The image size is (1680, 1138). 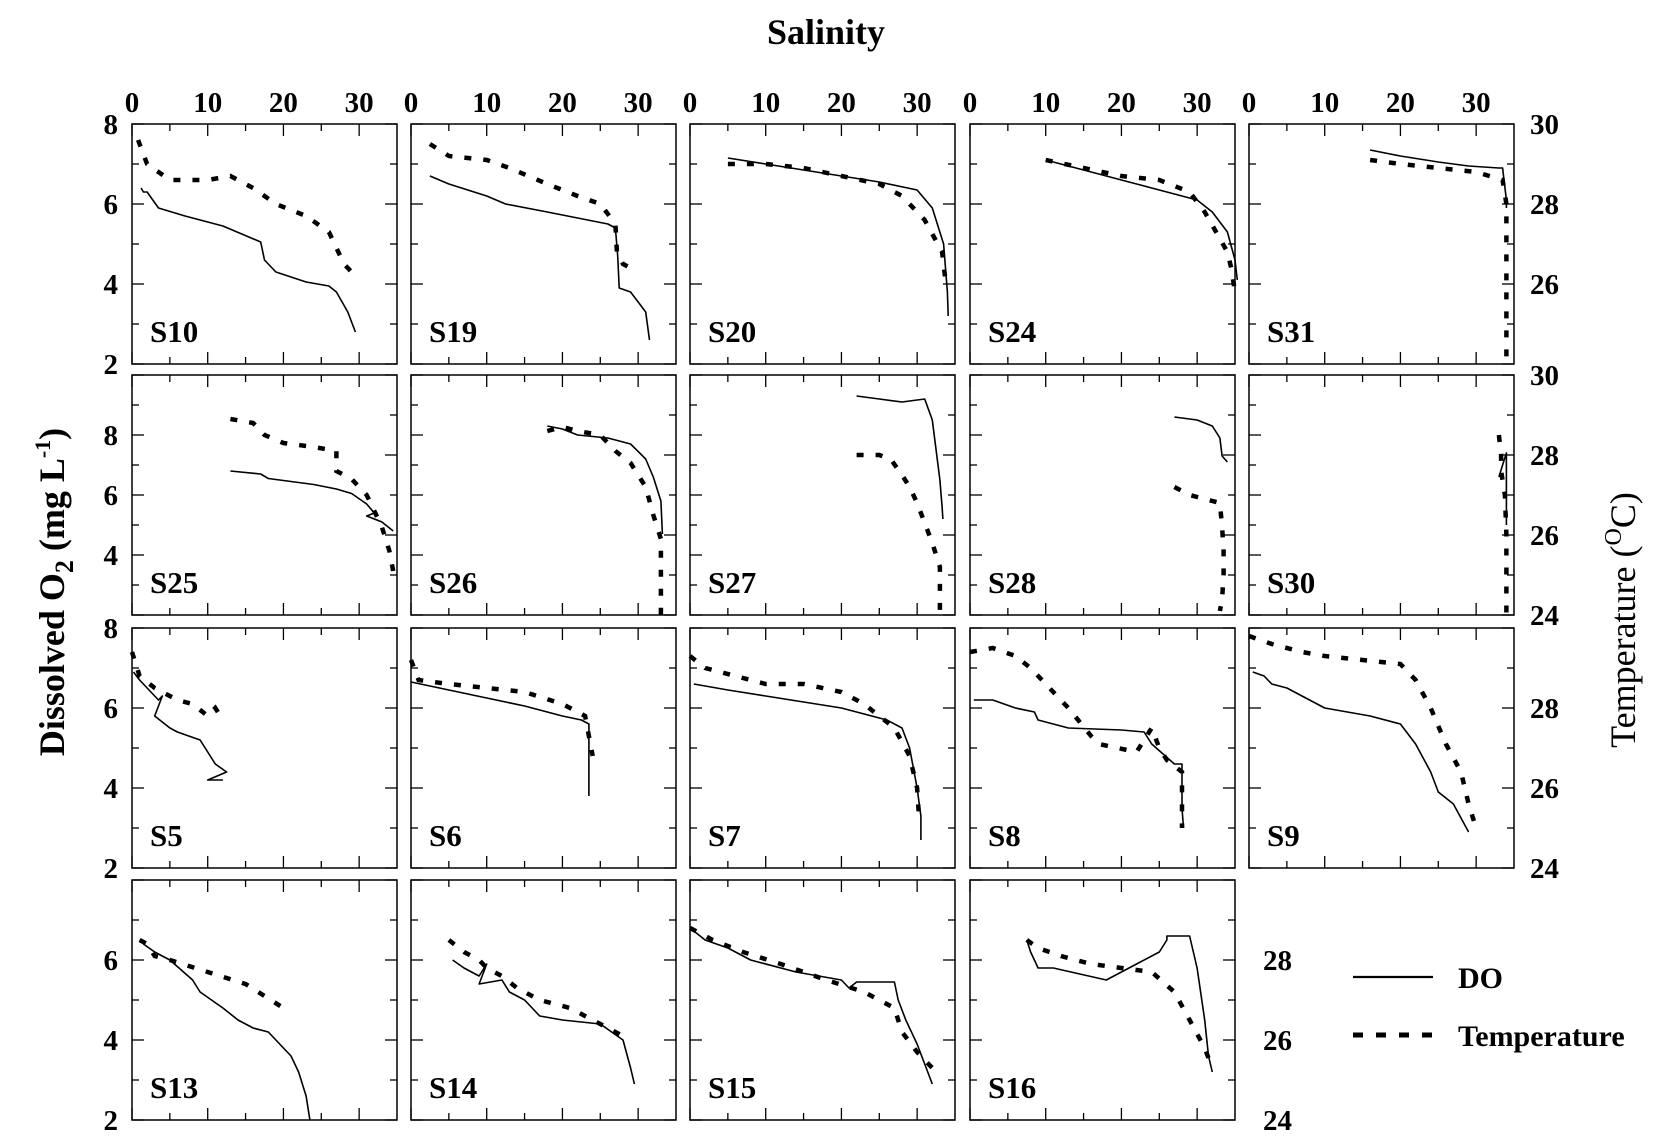 What do you see at coordinates (1541, 1036) in the screenshot?
I see `legend-temp-label: Temperature` at bounding box center [1541, 1036].